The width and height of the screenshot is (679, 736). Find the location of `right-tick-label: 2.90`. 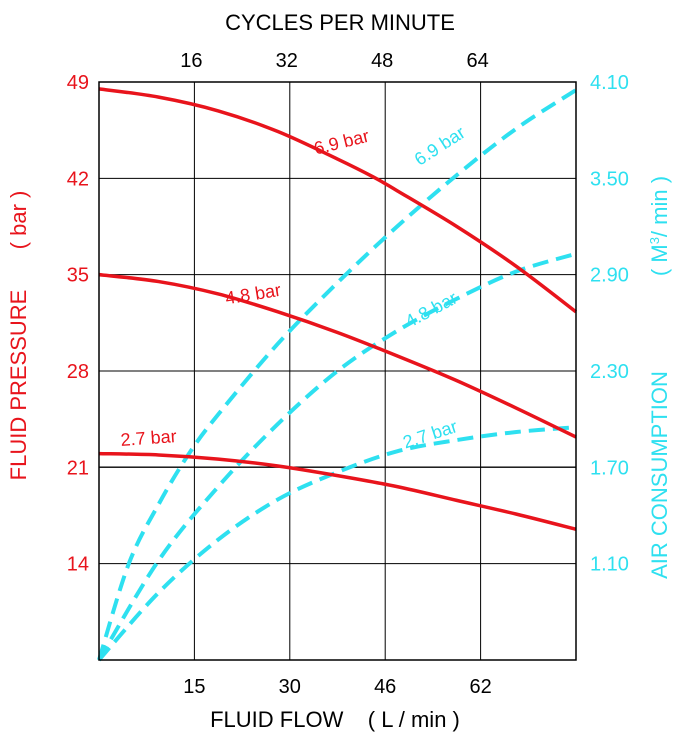

right-tick-label: 2.90 is located at coordinates (609, 276).